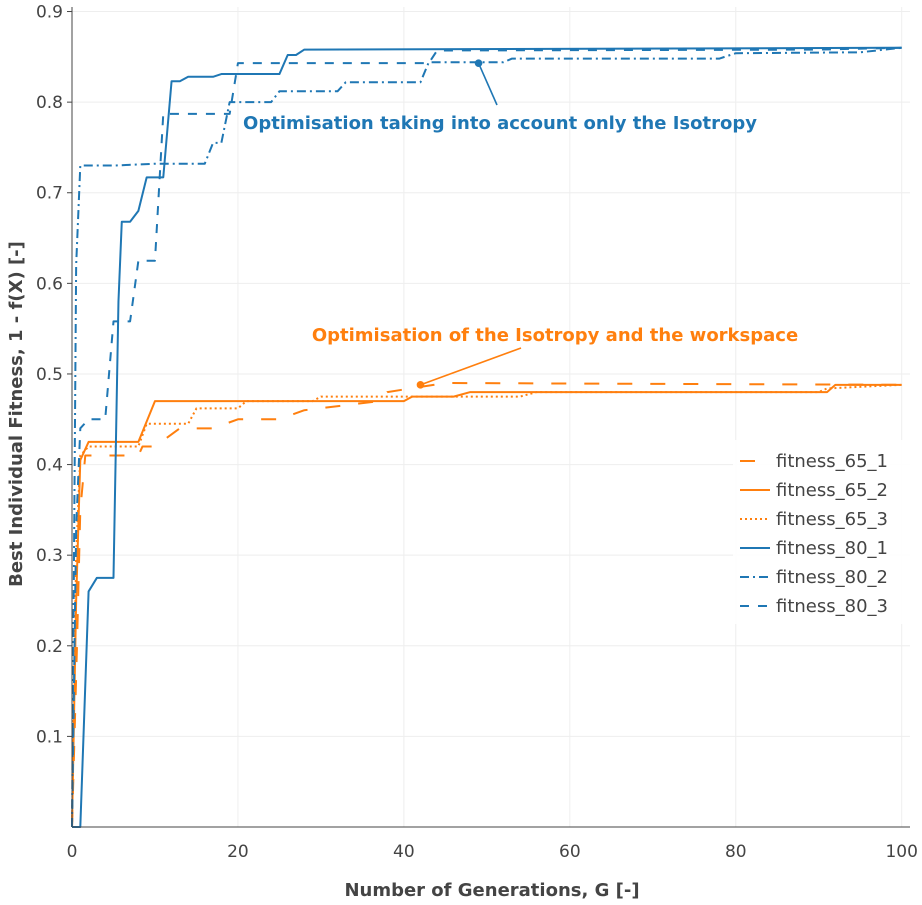 This screenshot has width=922, height=905. I want to click on annotation-point-isotropy, so click(478, 63).